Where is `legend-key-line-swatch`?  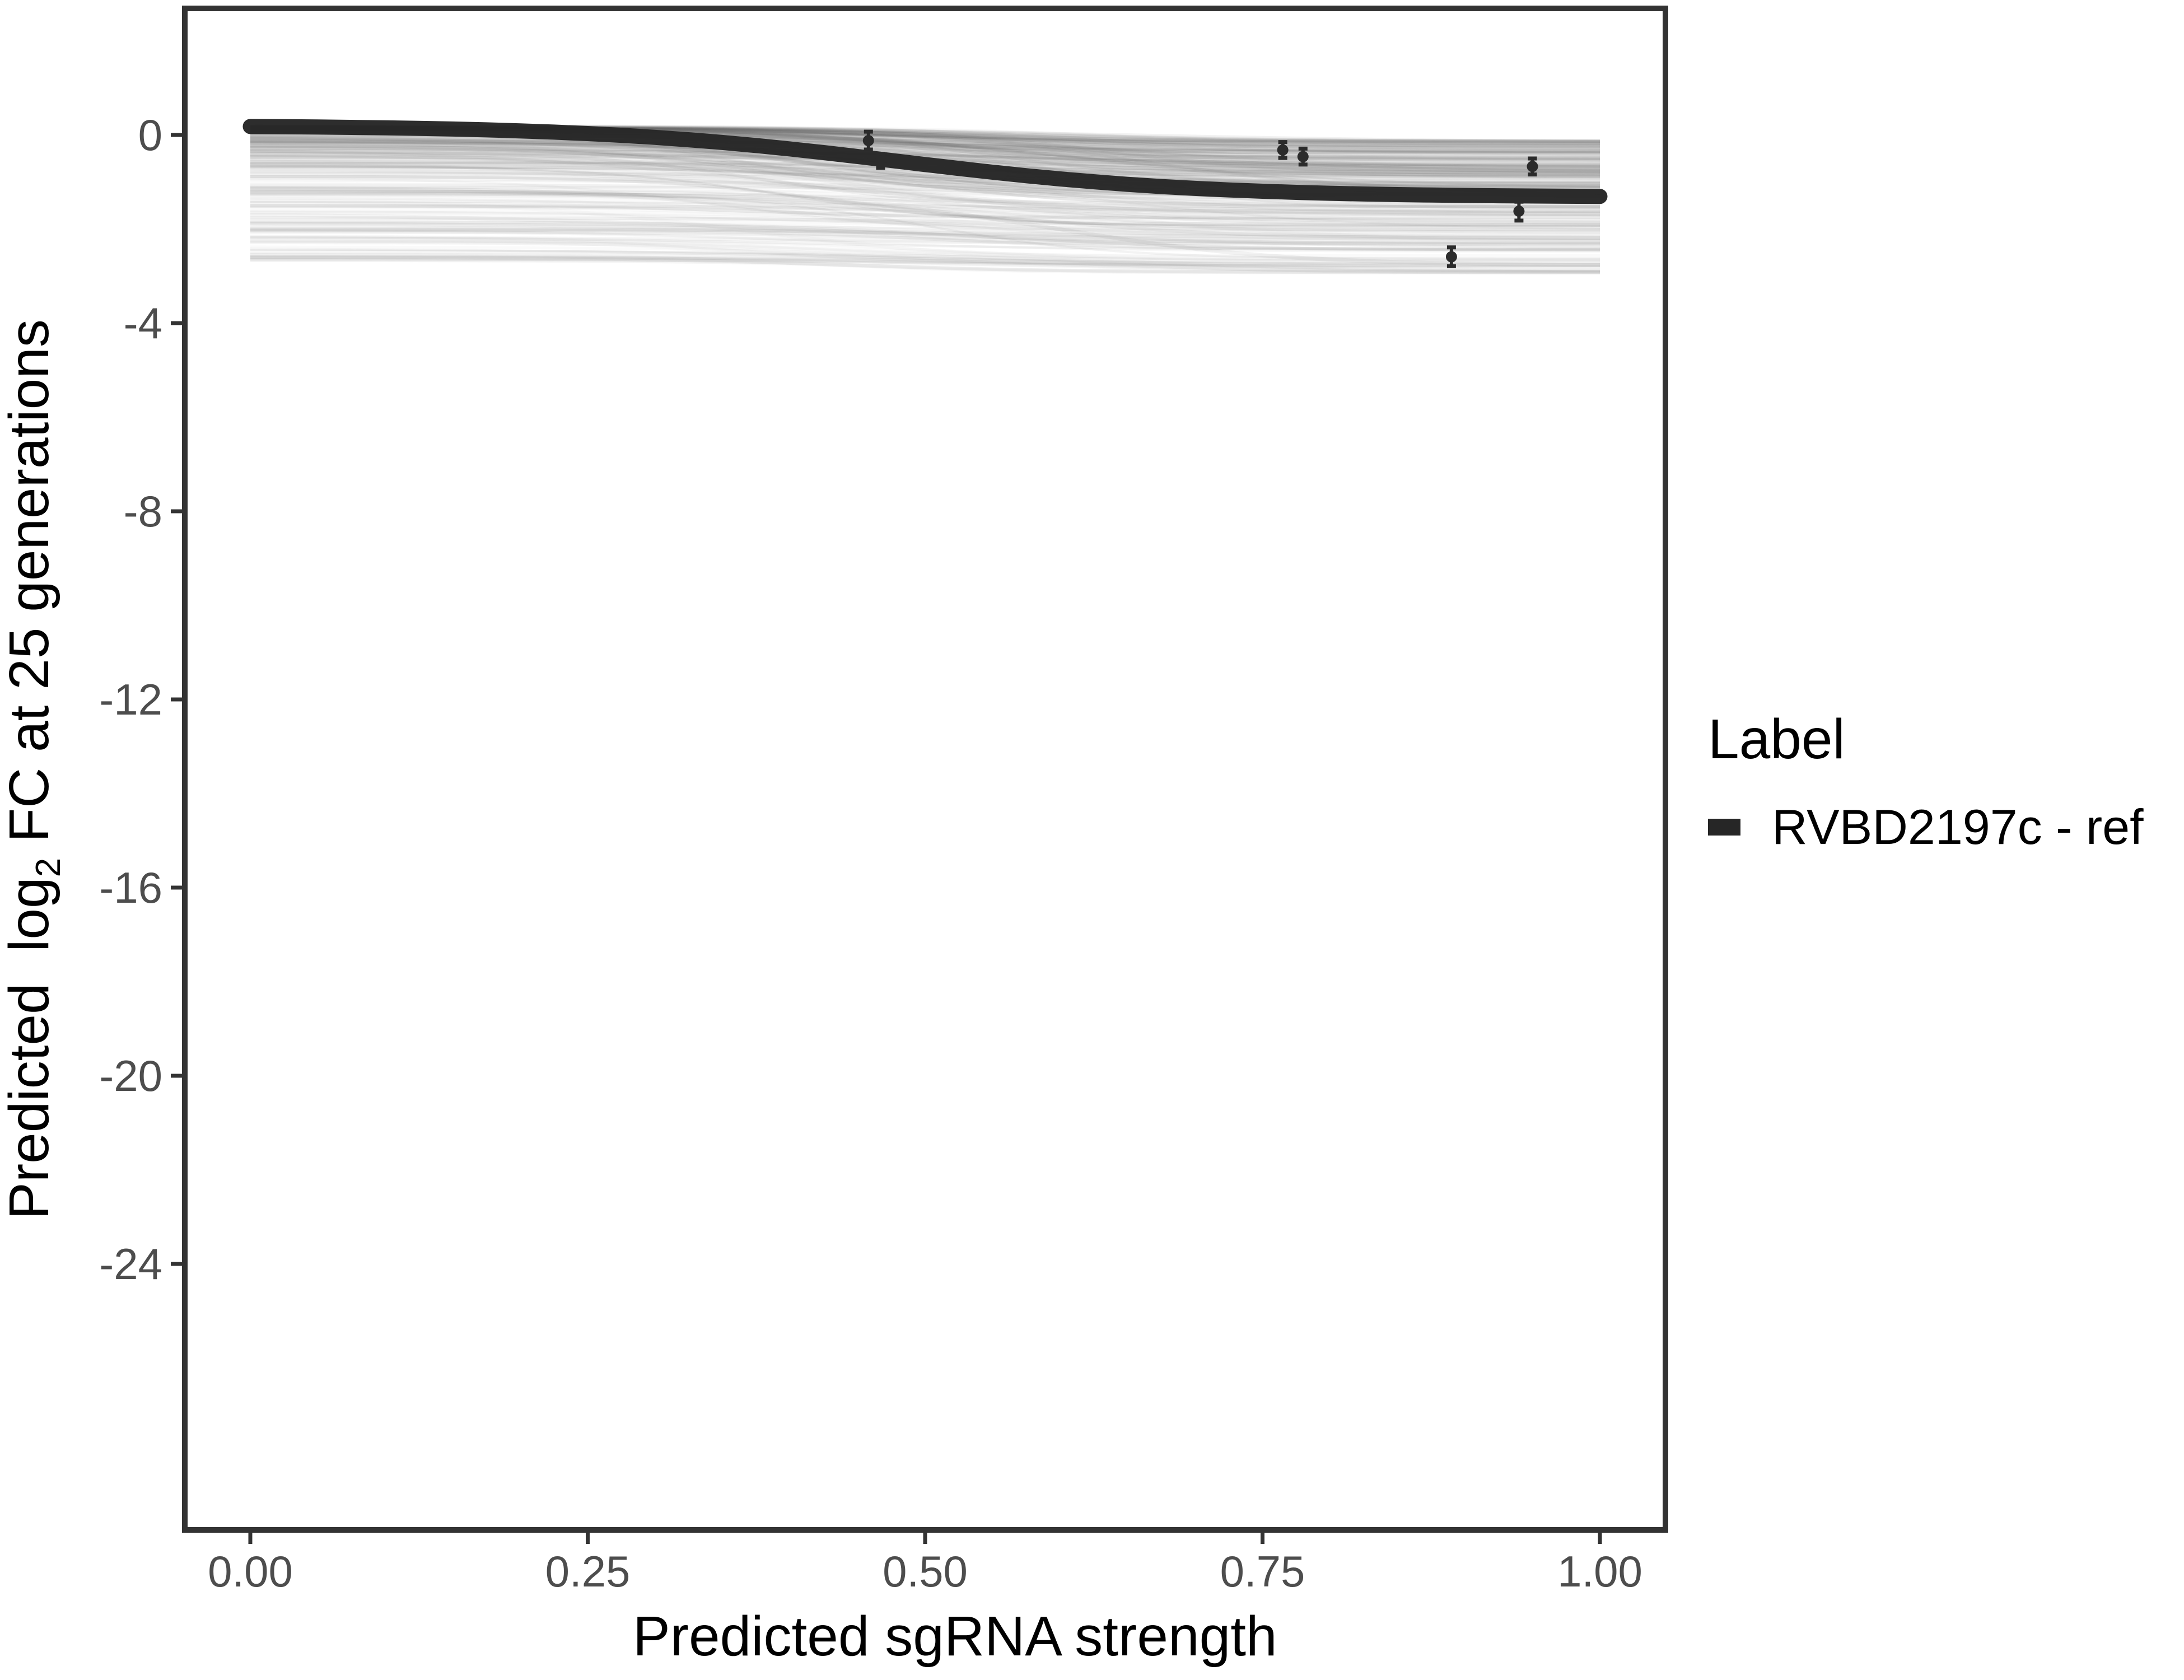
legend-key-line-swatch is located at coordinates (1724, 828).